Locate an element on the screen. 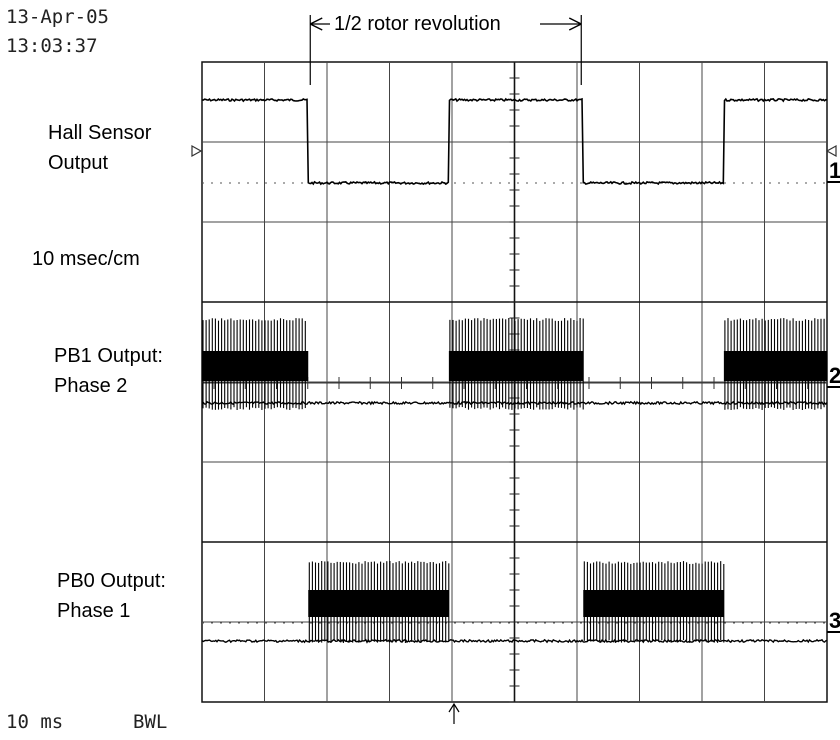  channel-1-label-line-2: Output is located at coordinates (78, 163).